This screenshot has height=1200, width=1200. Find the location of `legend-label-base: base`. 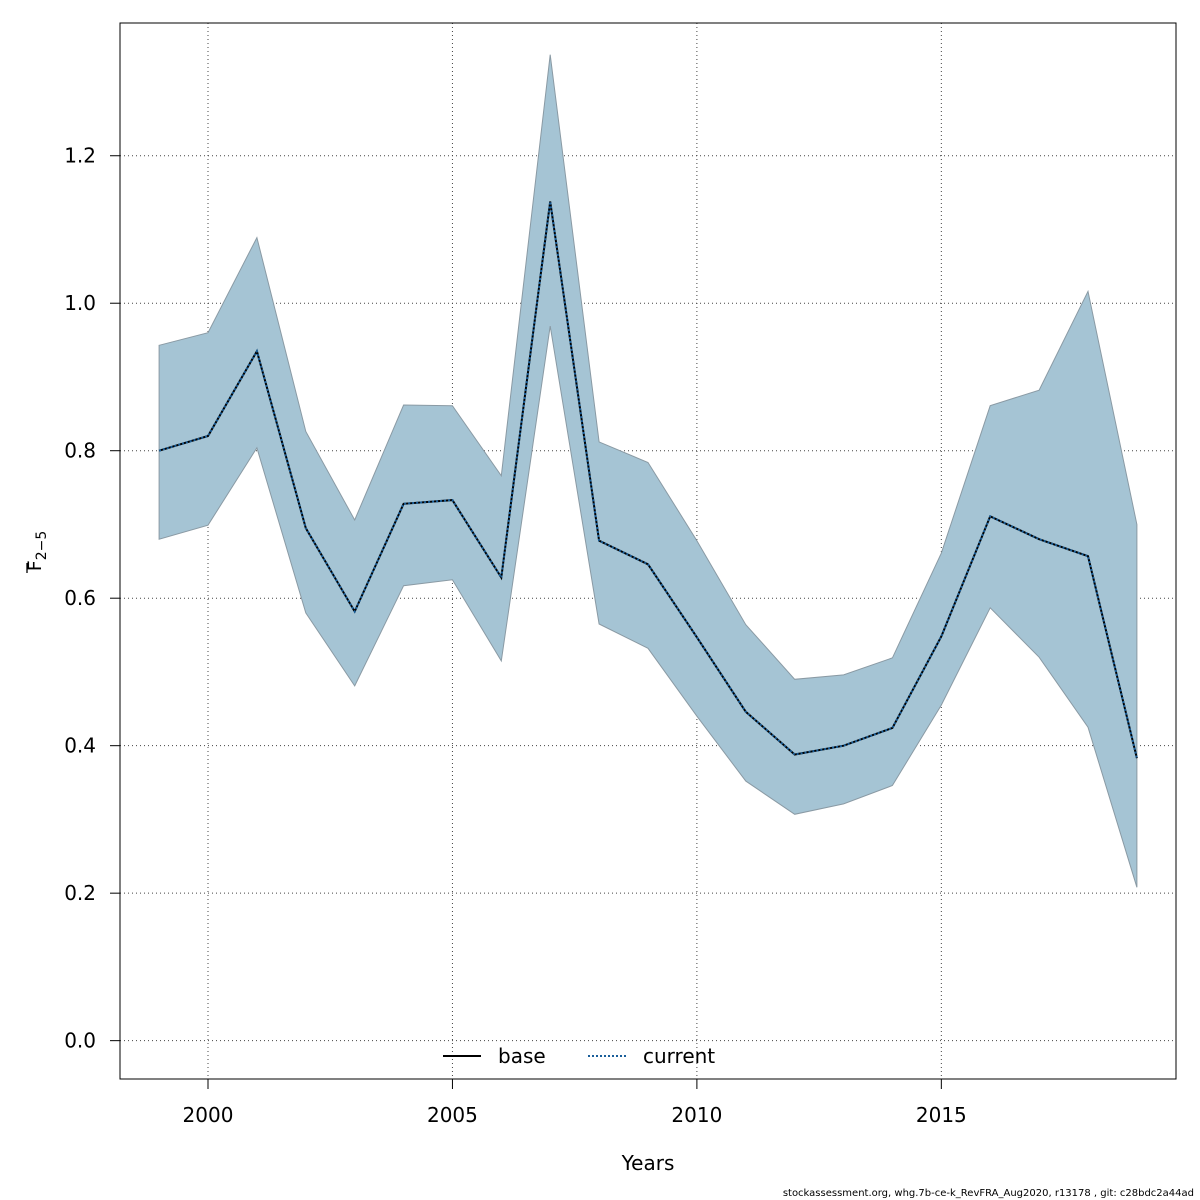

legend-label-base: base is located at coordinates (522, 1056).